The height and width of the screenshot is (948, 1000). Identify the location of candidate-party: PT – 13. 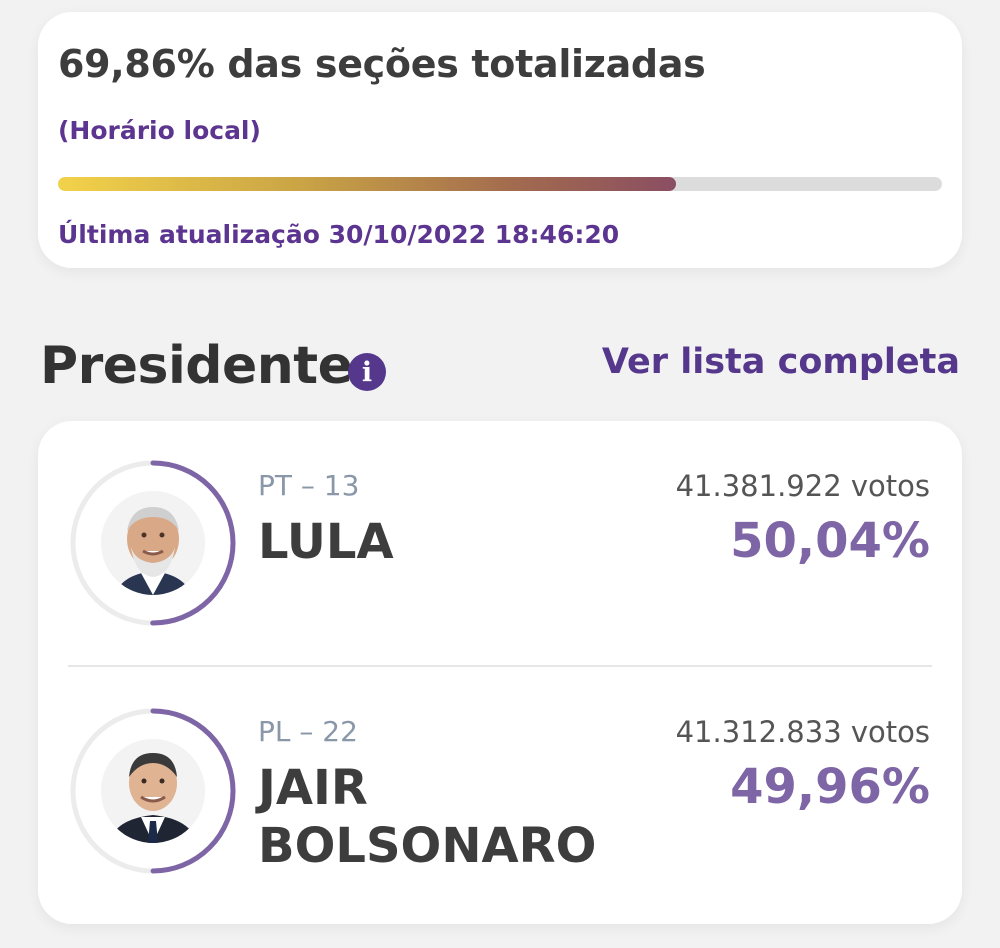
(309, 485).